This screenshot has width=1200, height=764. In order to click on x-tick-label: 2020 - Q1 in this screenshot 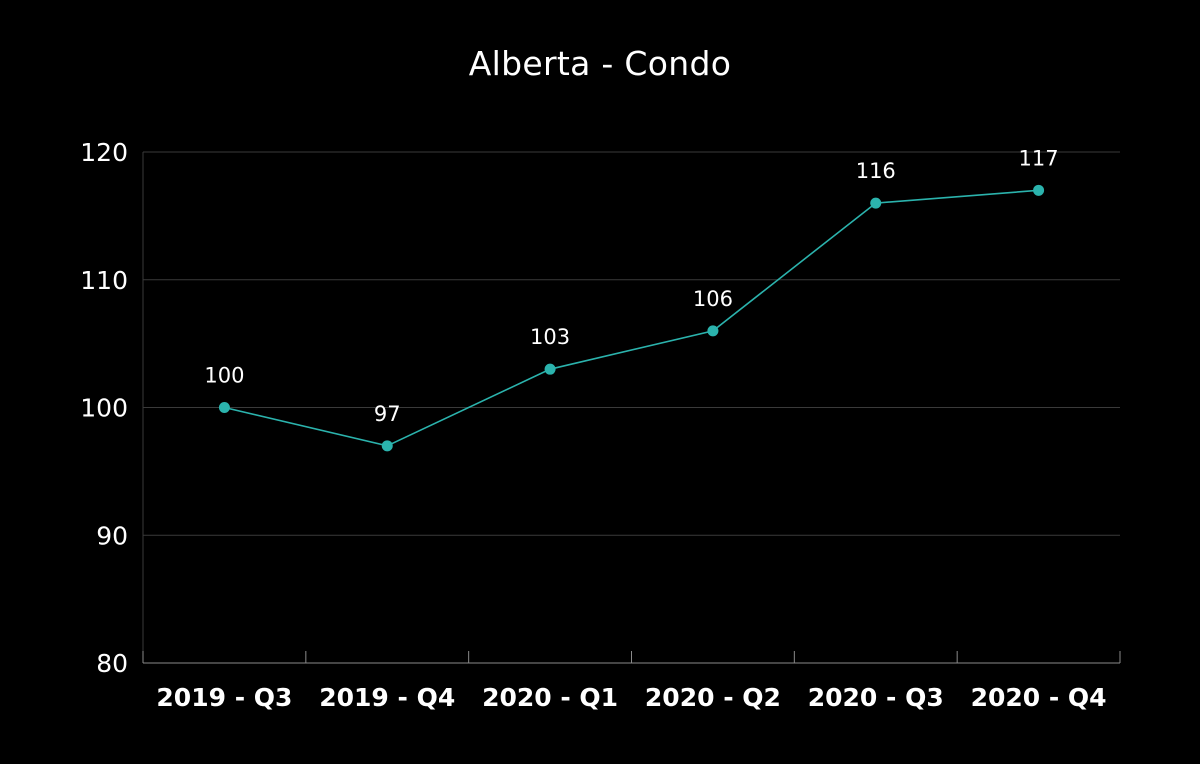, I will do `click(550, 697)`.